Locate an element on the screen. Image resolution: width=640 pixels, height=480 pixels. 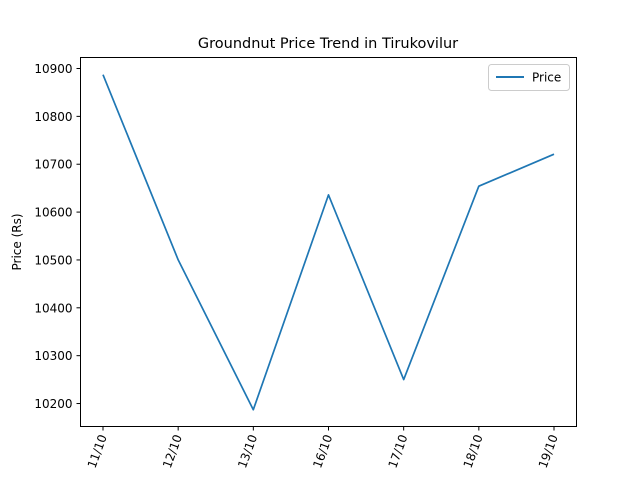
legend: Price is located at coordinates (529, 77).